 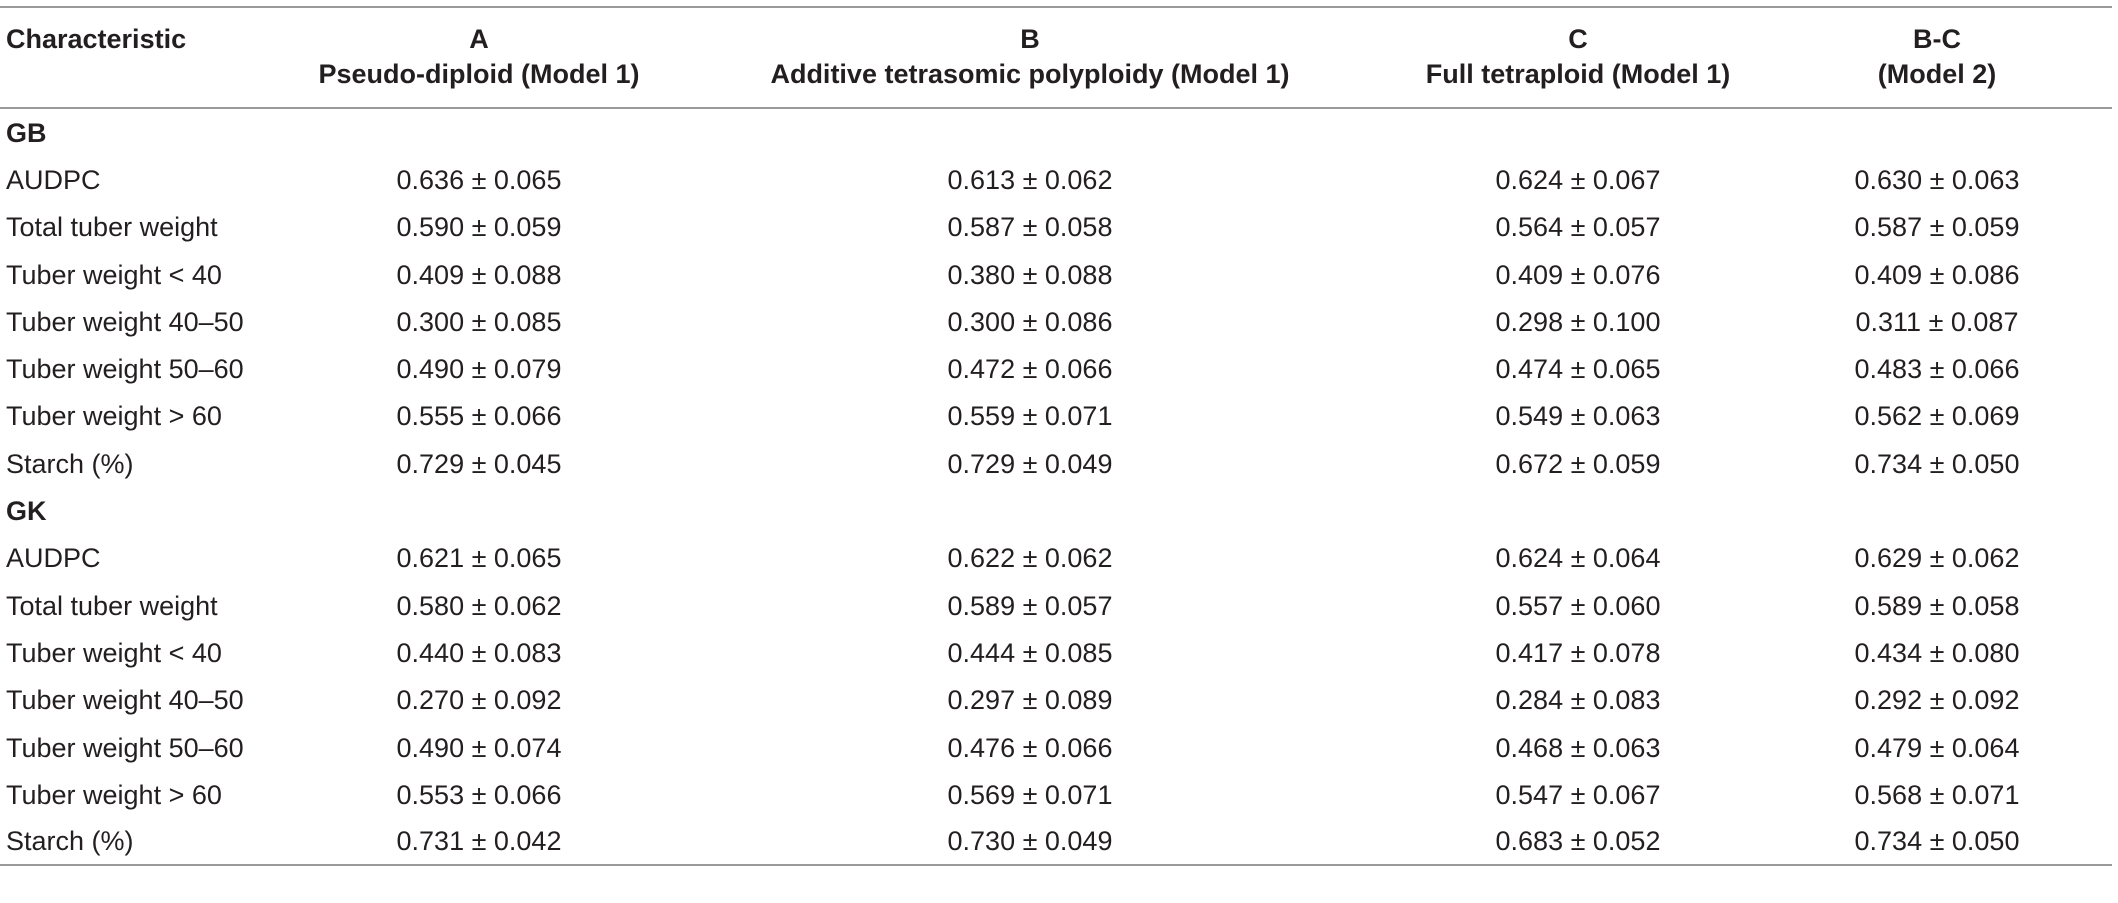 What do you see at coordinates (96, 39) in the screenshot?
I see `header-line: Characteristic` at bounding box center [96, 39].